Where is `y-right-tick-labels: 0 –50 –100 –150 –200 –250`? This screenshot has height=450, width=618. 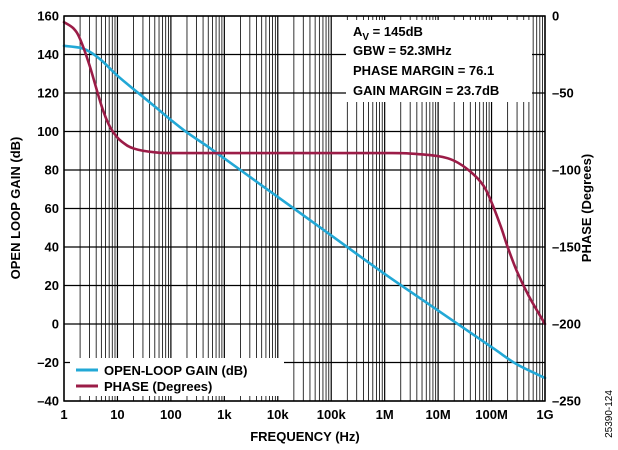 y-right-tick-labels: 0 –50 –100 –150 –200 –250 is located at coordinates (566, 209).